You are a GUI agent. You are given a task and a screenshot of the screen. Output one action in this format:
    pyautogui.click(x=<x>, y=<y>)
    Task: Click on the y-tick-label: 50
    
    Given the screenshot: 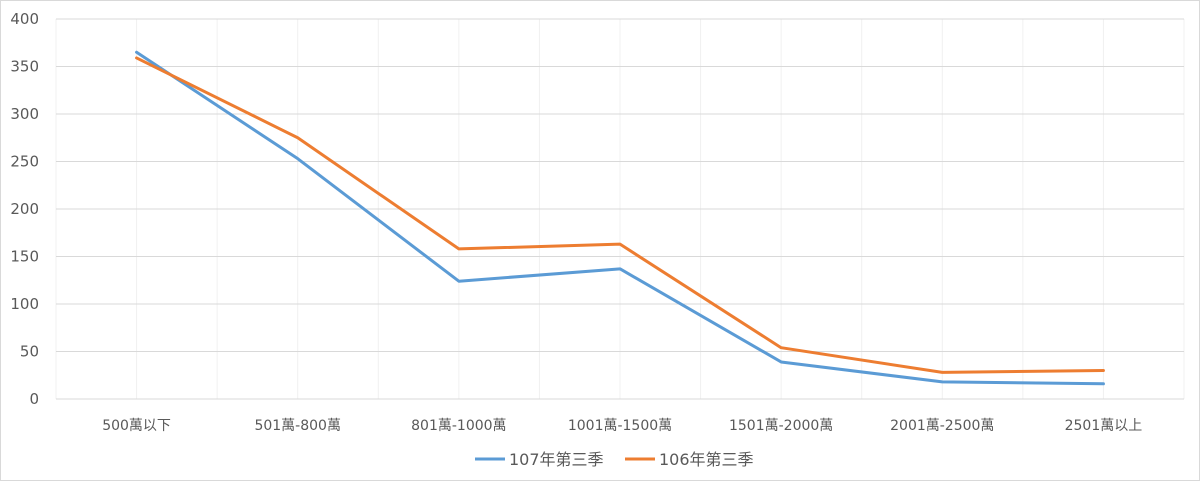 What is the action you would take?
    pyautogui.click(x=29, y=352)
    